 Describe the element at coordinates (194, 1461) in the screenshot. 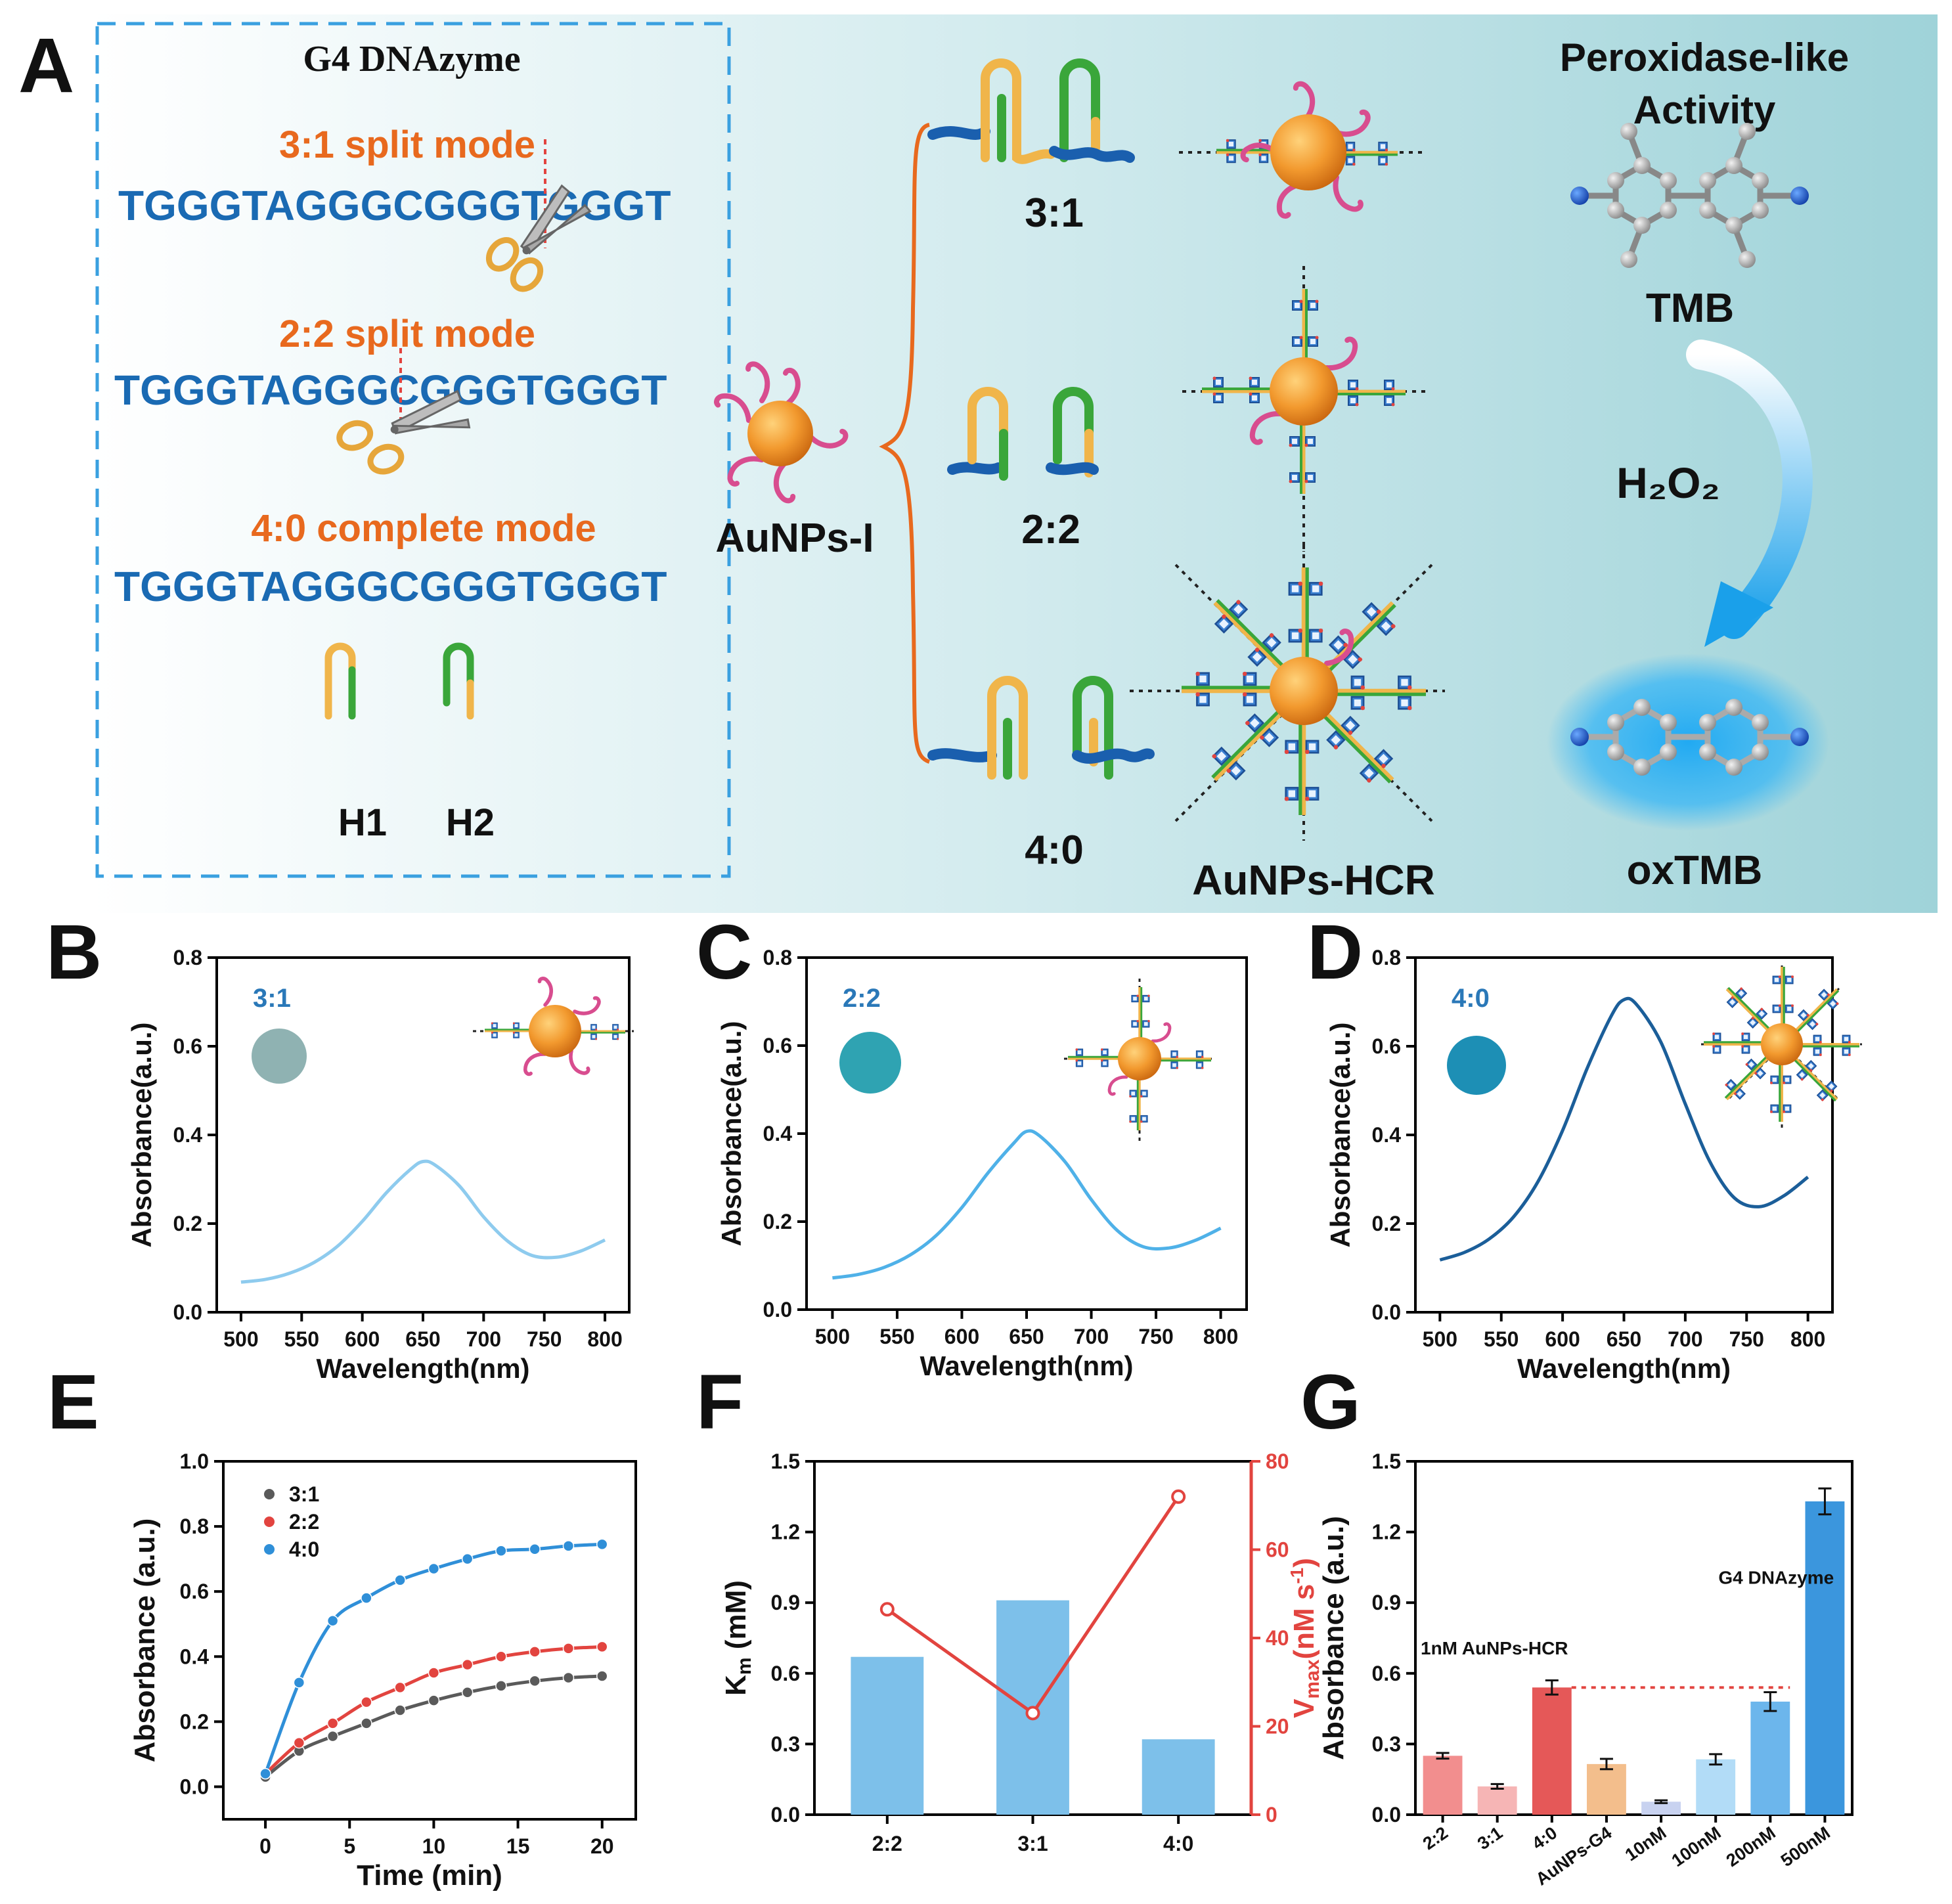

I see `y-tick-label: 1.0` at that location.